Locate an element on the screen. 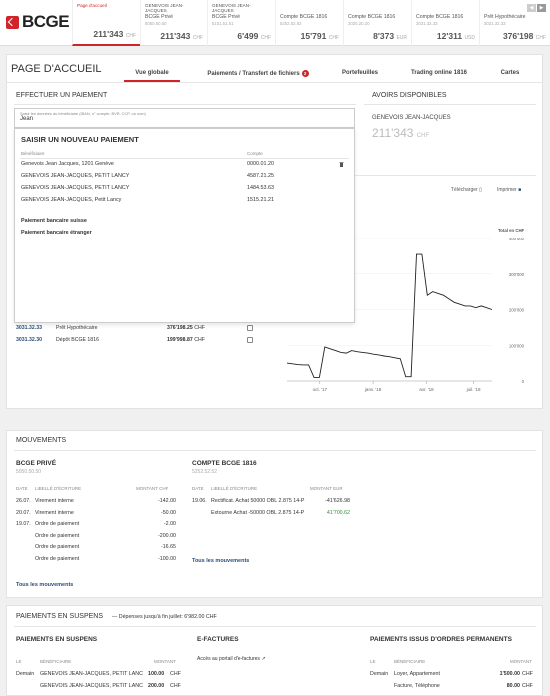  e-factures-link: Accès au portail d'e-factures ↗ is located at coordinates (231, 659).